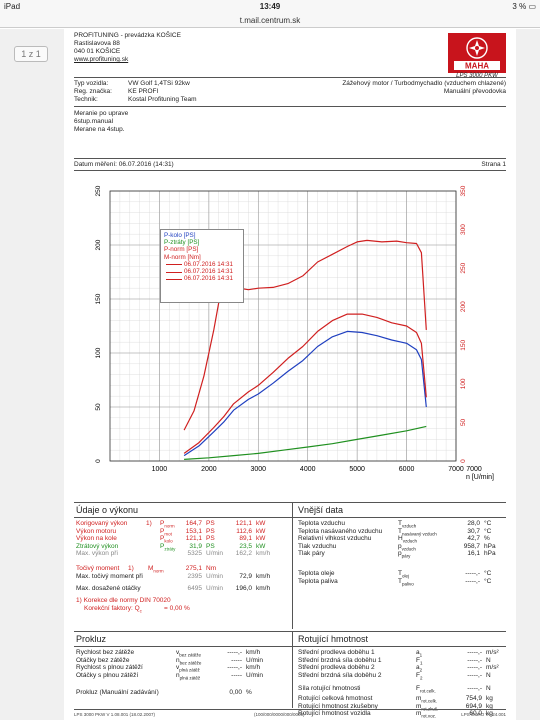 The height and width of the screenshot is (720, 540). What do you see at coordinates (211, 568) in the screenshot?
I see `torque-unit: Nm` at bounding box center [211, 568].